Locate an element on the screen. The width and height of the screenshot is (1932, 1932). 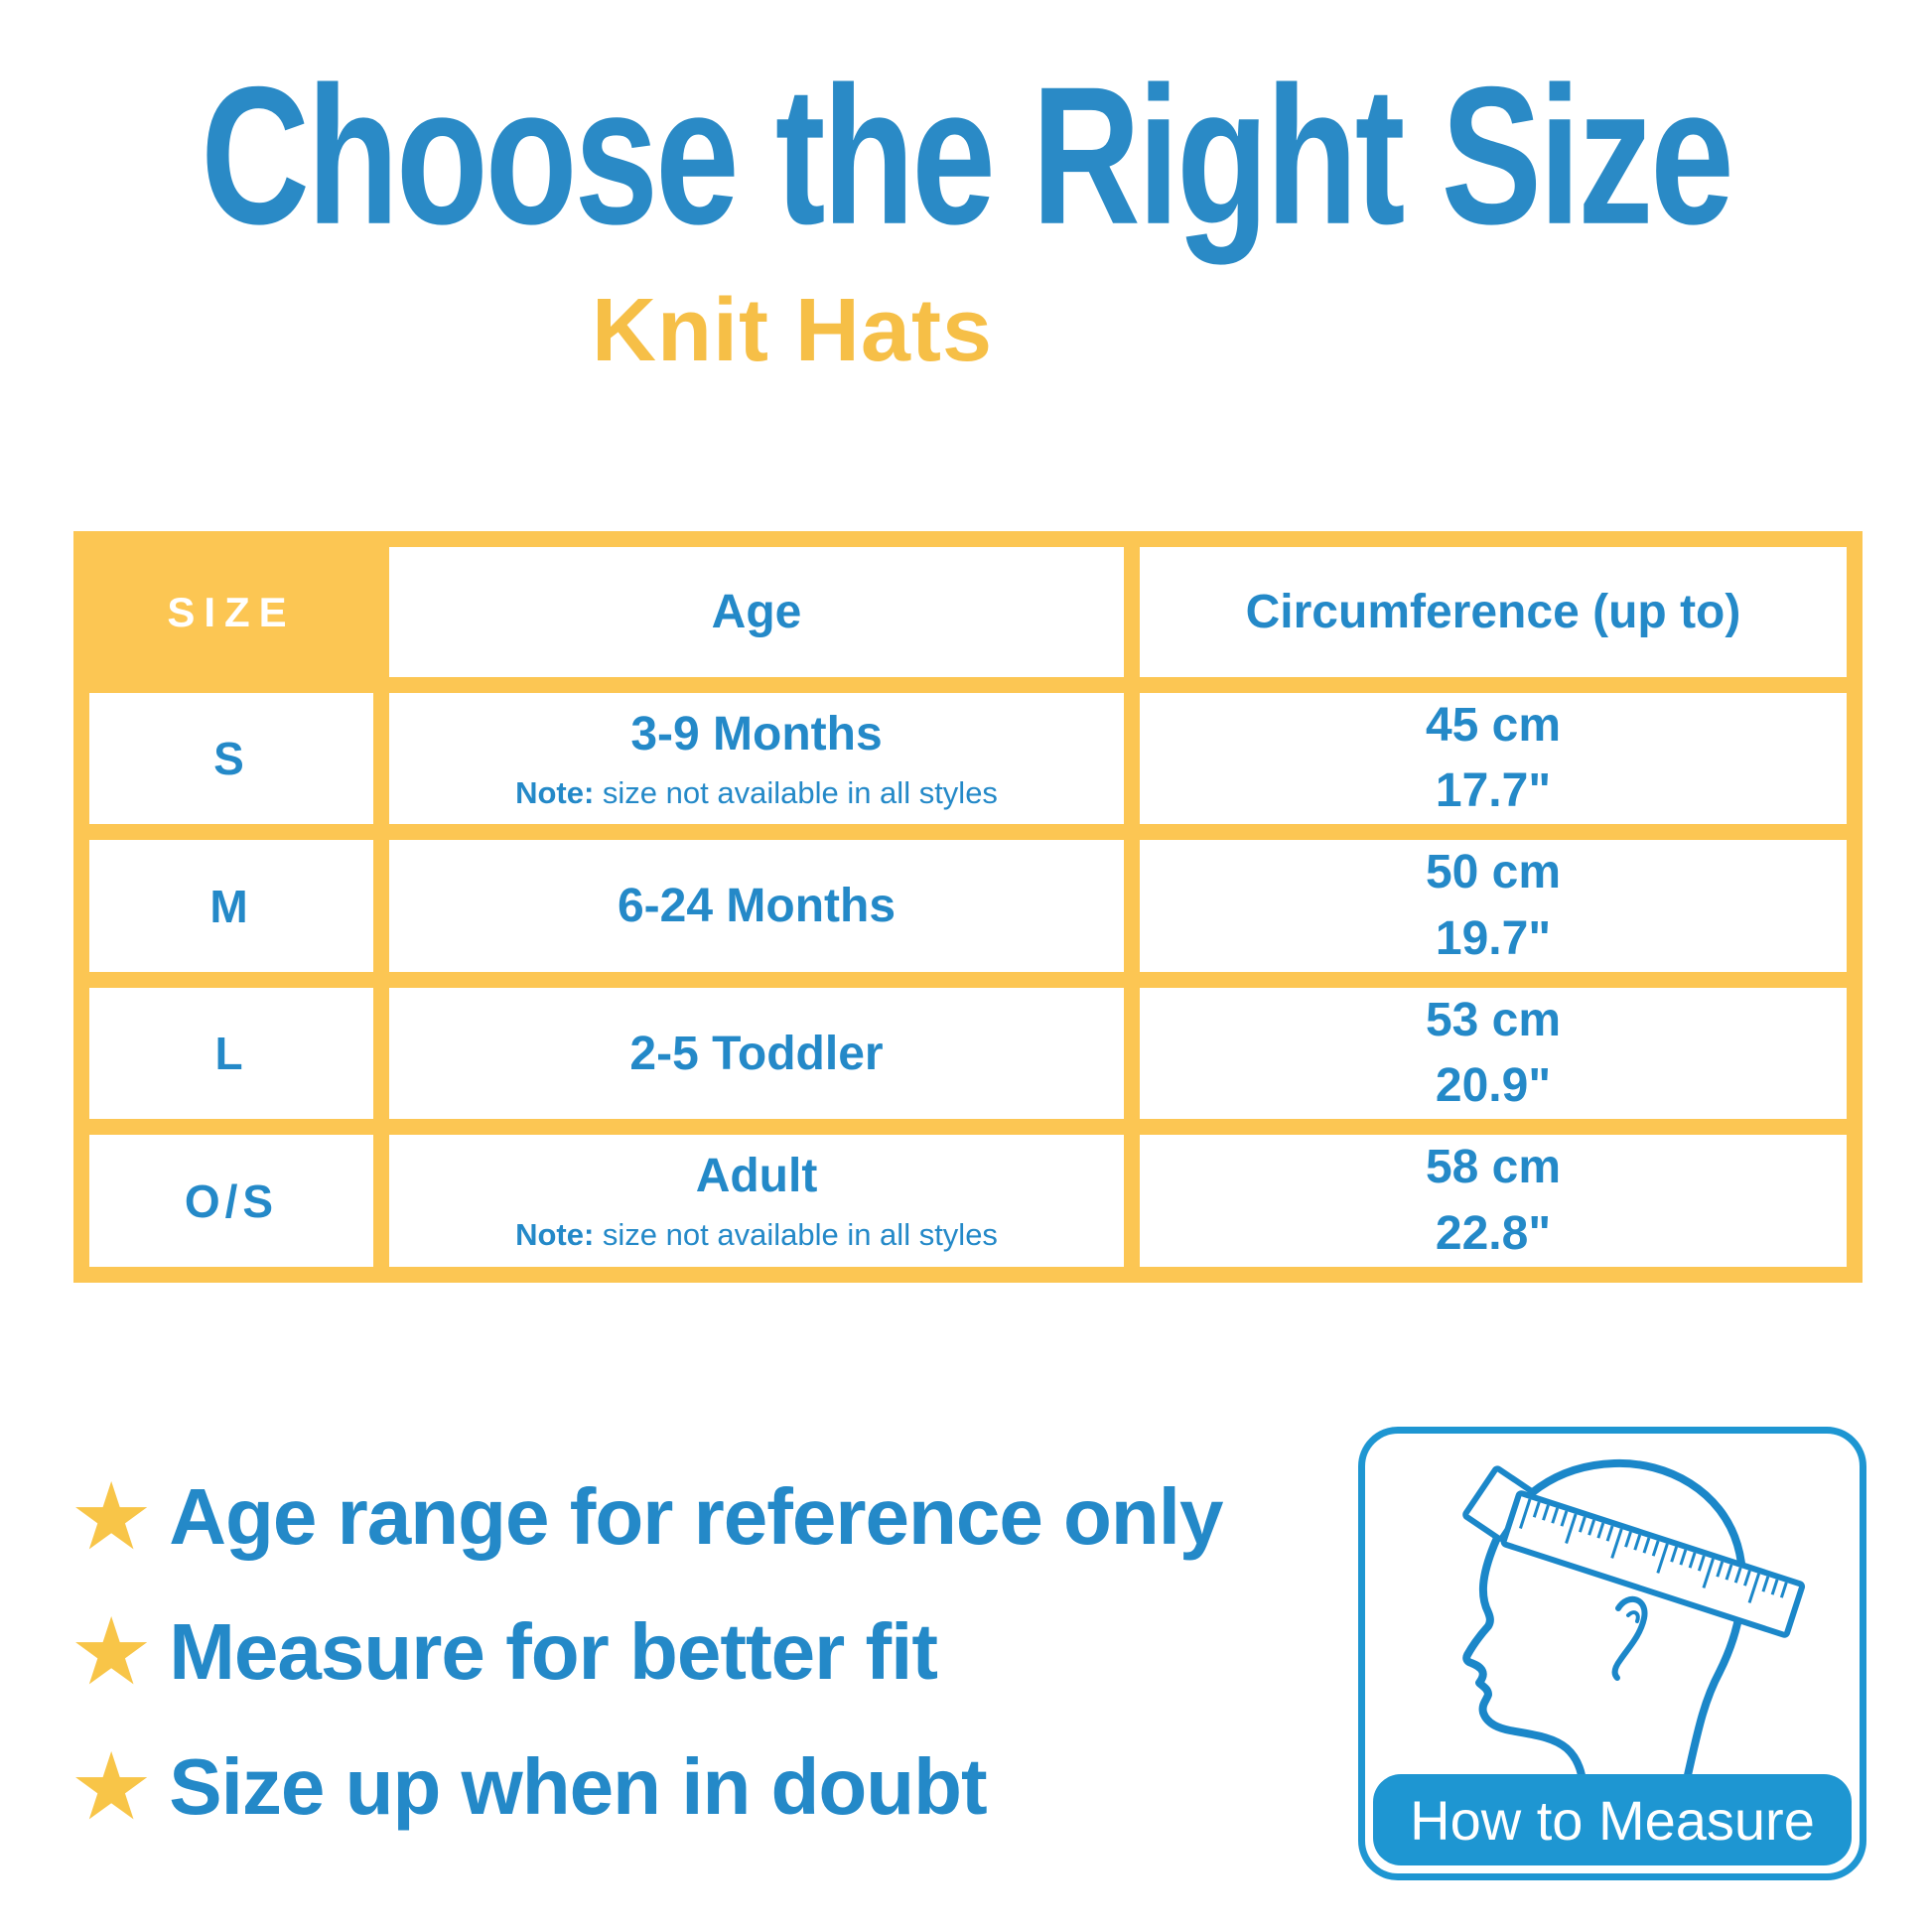
circumference-cell: 53 cm 20.9" is located at coordinates (1494, 1053).